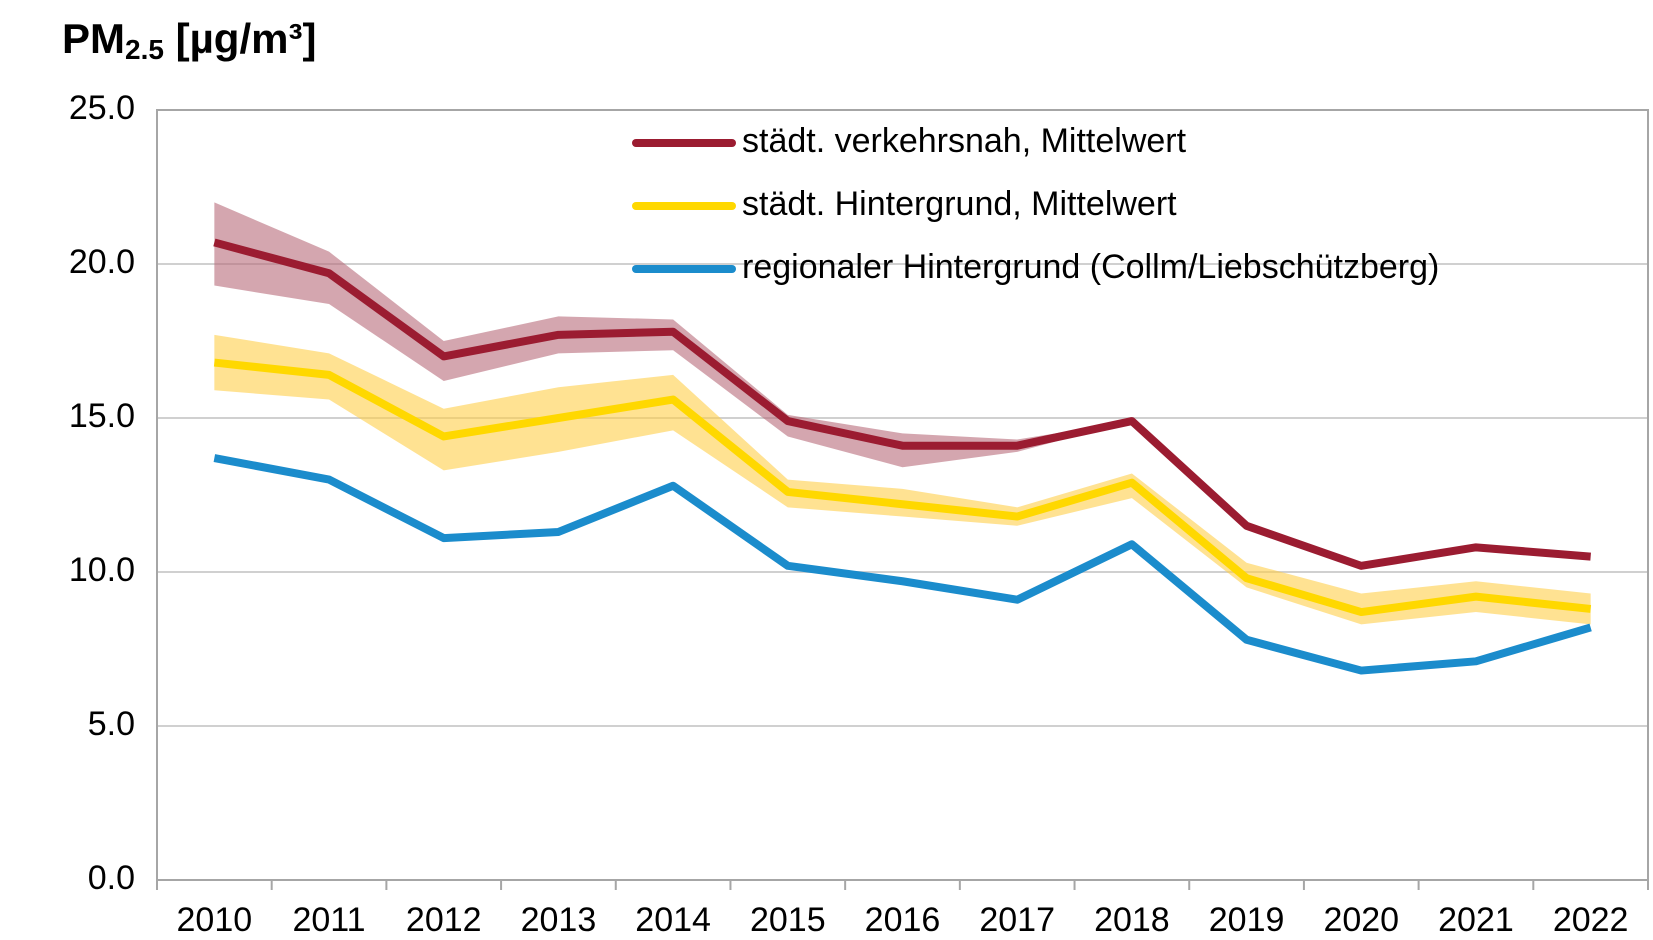  What do you see at coordinates (328, 920) in the screenshot?
I see `x-tick-label: 2011` at bounding box center [328, 920].